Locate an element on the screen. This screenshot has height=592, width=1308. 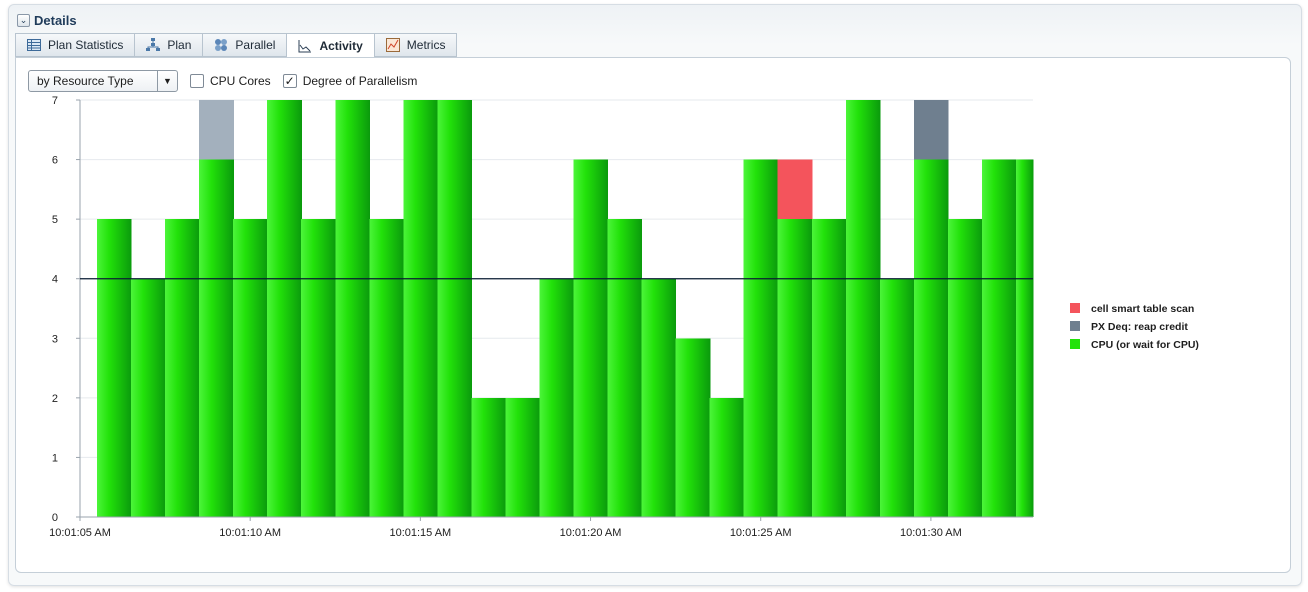
dropdown-arrow-icon: ▼ is located at coordinates (167, 81).